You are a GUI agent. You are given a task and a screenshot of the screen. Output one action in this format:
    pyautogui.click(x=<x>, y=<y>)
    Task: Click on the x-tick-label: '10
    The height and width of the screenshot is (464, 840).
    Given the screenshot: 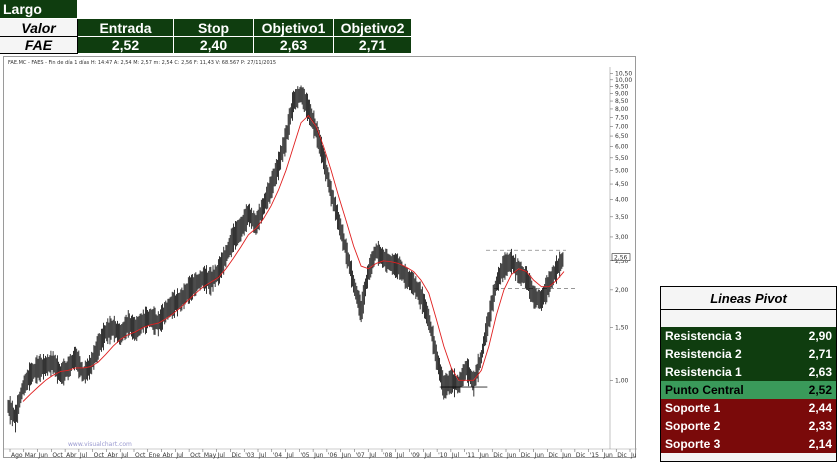 What is the action you would take?
    pyautogui.click(x=442, y=455)
    